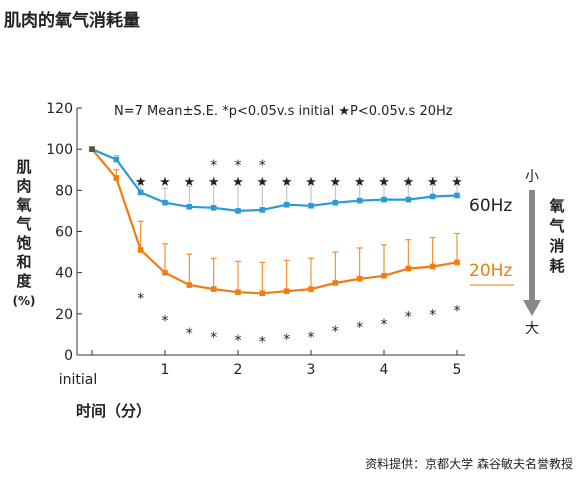 The height and width of the screenshot is (480, 583). Describe the element at coordinates (59, 150) in the screenshot. I see `y-tick-label: 100` at that location.